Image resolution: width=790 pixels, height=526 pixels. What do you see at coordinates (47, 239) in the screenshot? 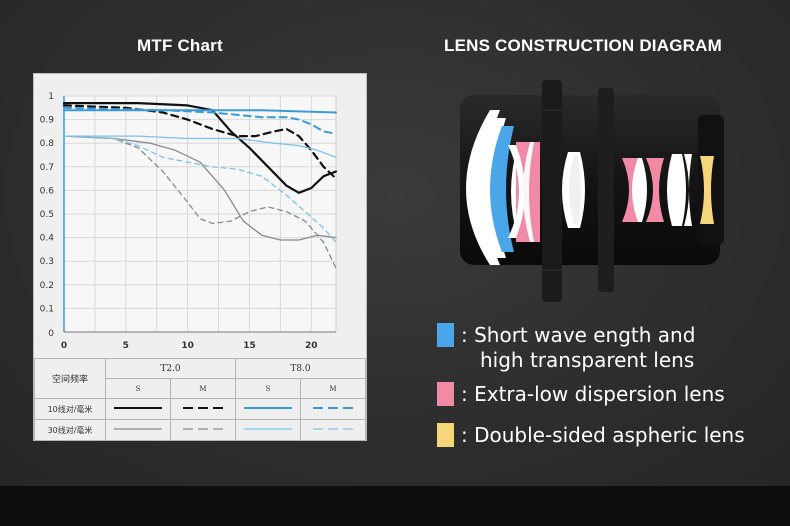
I see `y-tick-label: 0.4` at bounding box center [47, 239].